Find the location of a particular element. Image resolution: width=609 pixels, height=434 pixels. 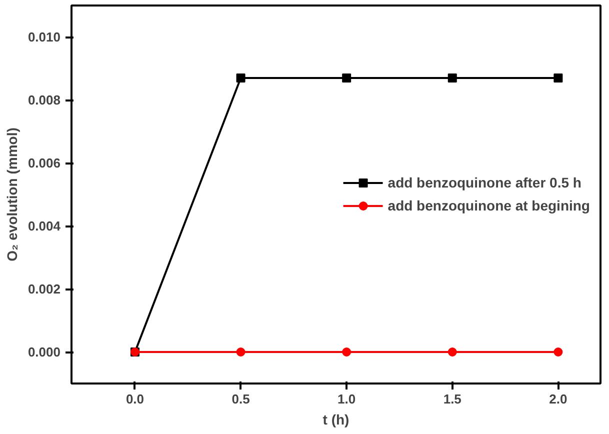

y-tick-label: 0.000 is located at coordinates (44, 352).